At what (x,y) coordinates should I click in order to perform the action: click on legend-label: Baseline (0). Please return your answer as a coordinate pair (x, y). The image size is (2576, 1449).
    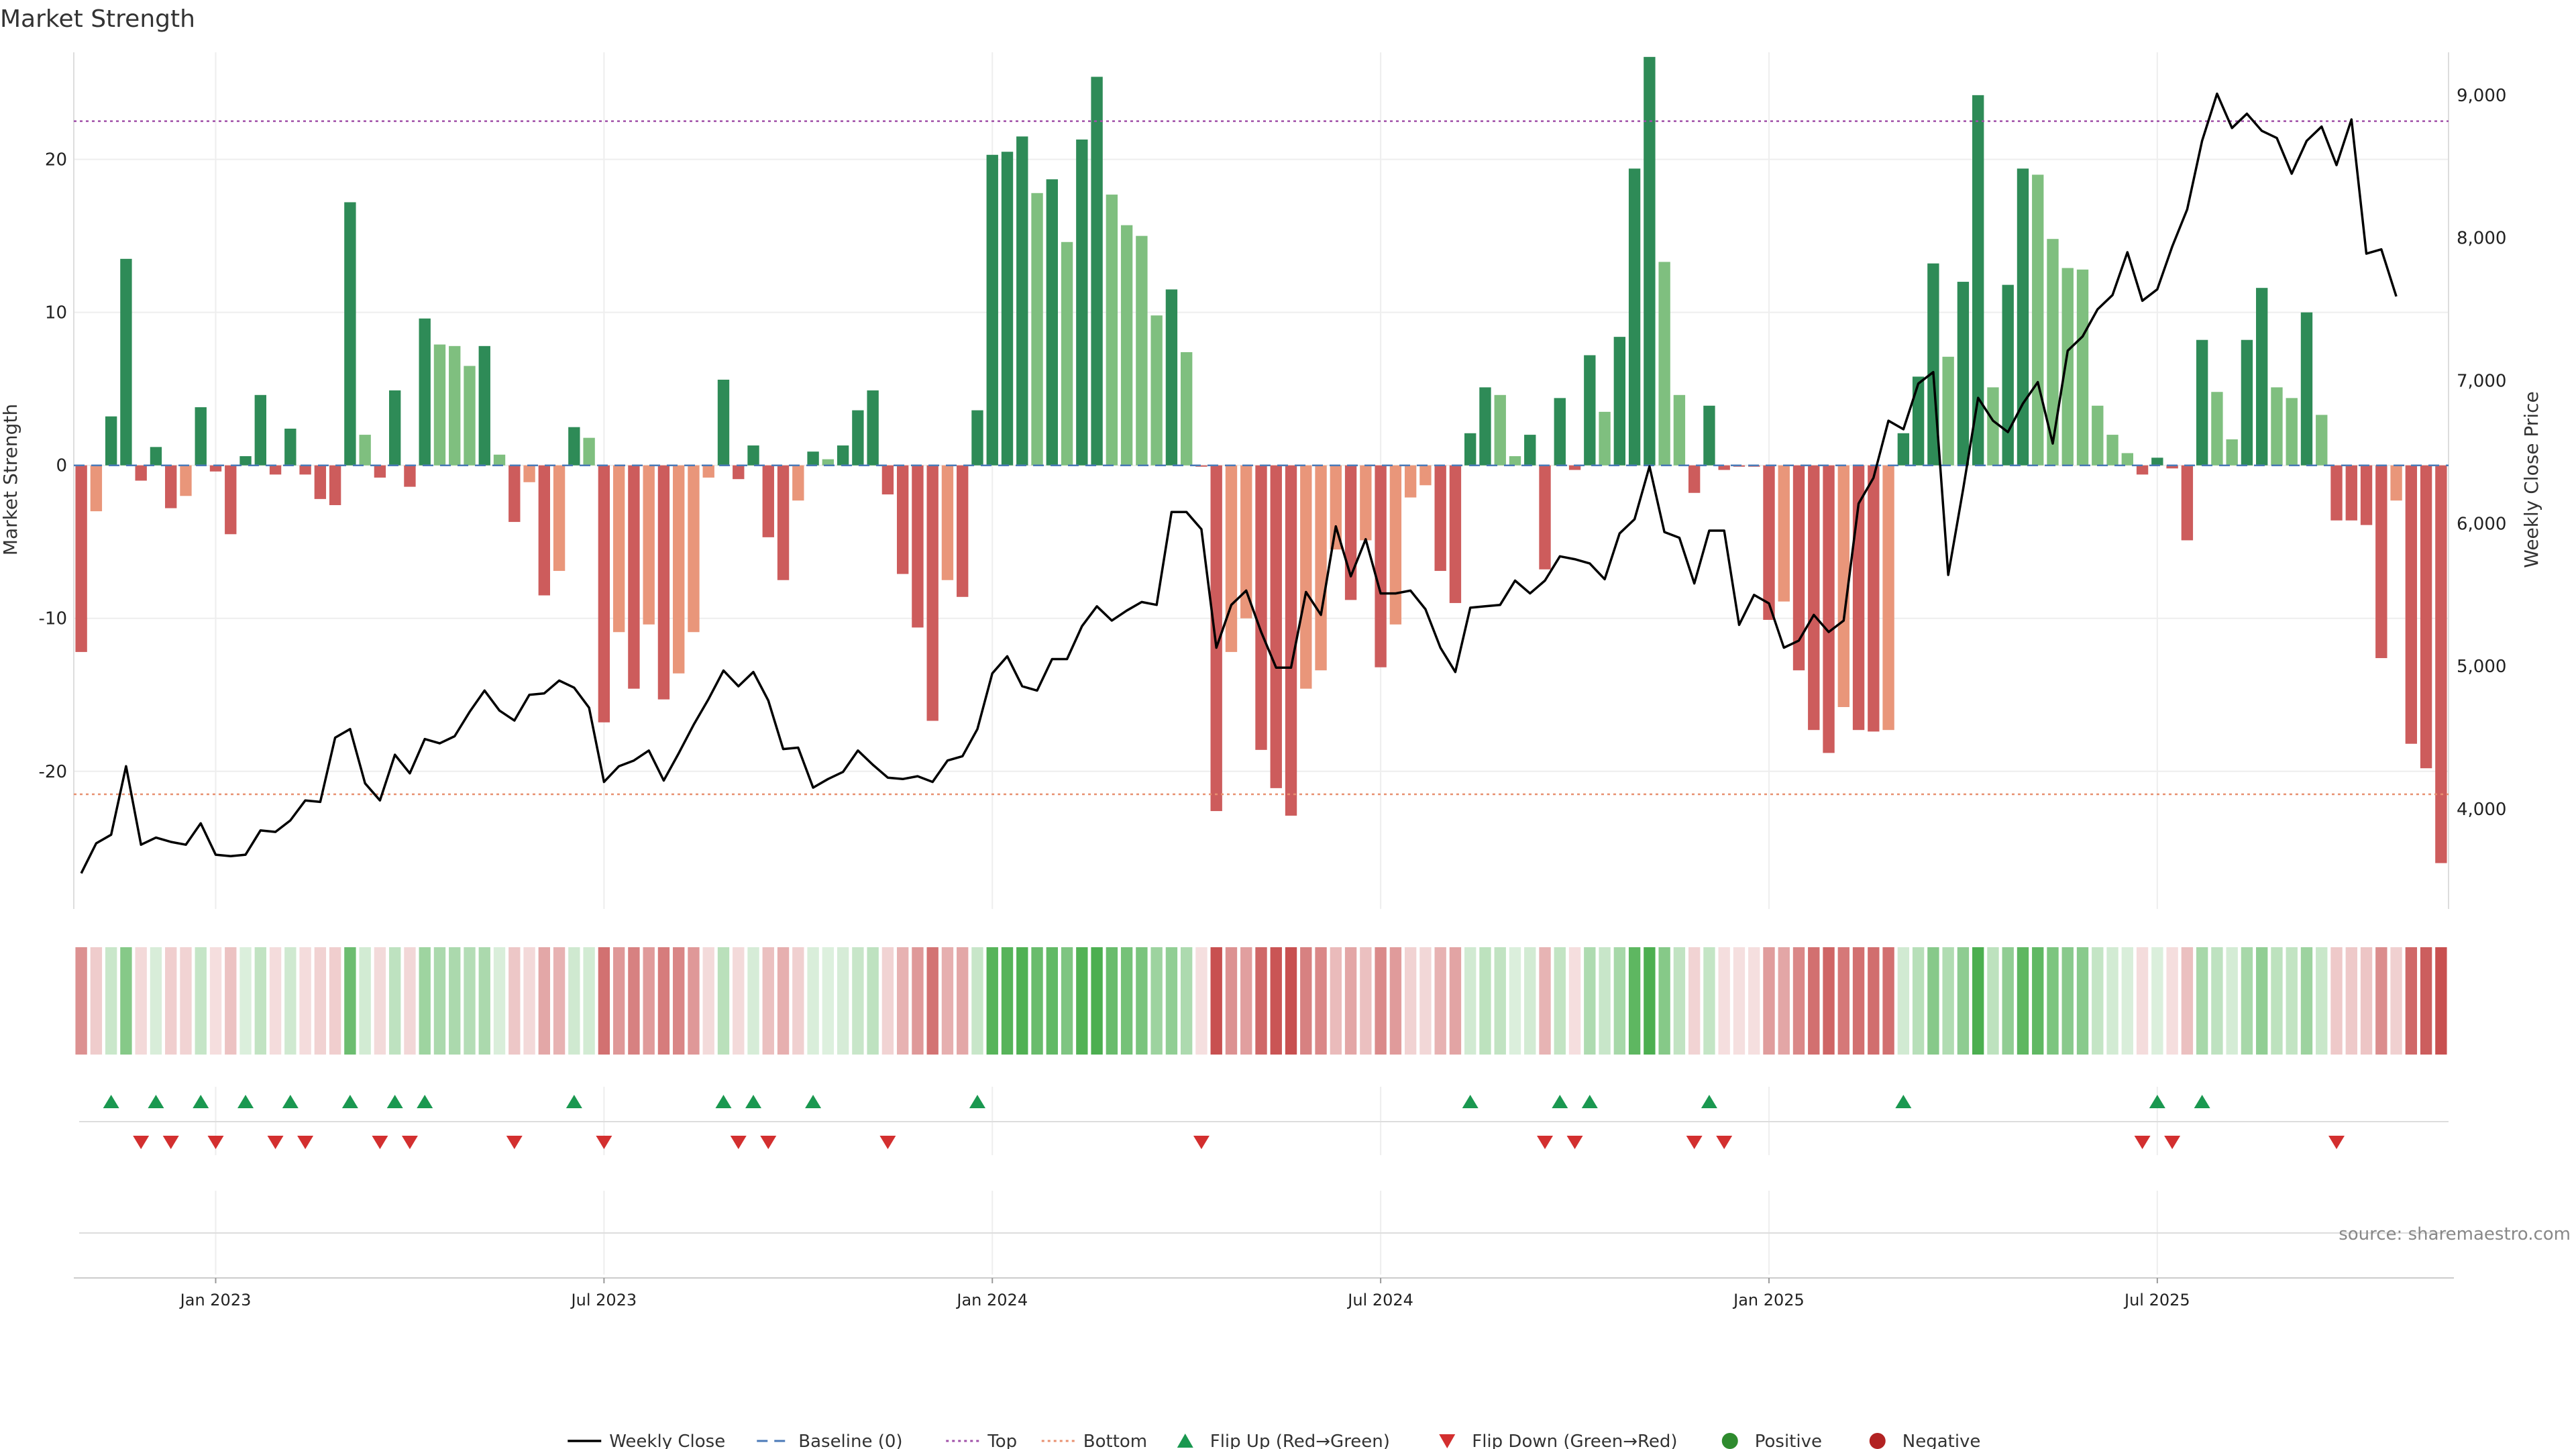
    Looking at the image, I should click on (850, 1440).